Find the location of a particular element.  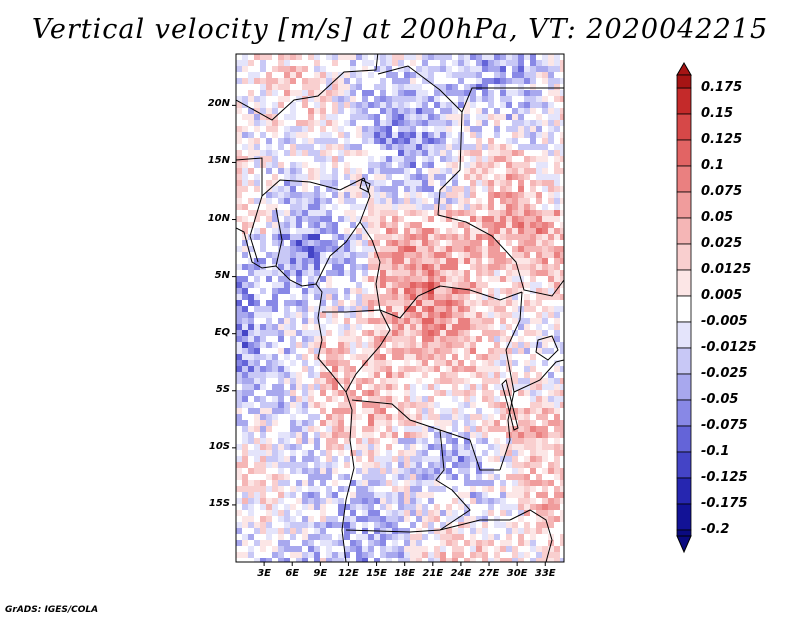

colorbar-label: -0.05 is located at coordinates (720, 399).